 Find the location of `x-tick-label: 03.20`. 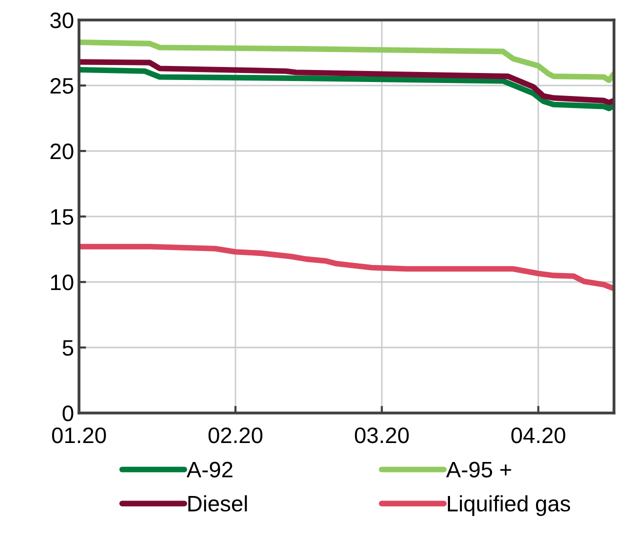

x-tick-label: 03.20 is located at coordinates (381, 435).